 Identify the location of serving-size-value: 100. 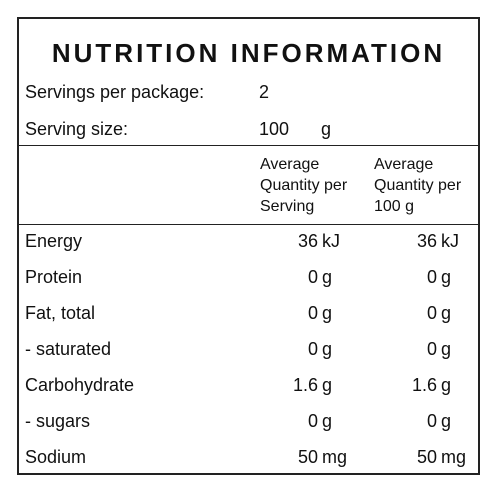
(274, 129).